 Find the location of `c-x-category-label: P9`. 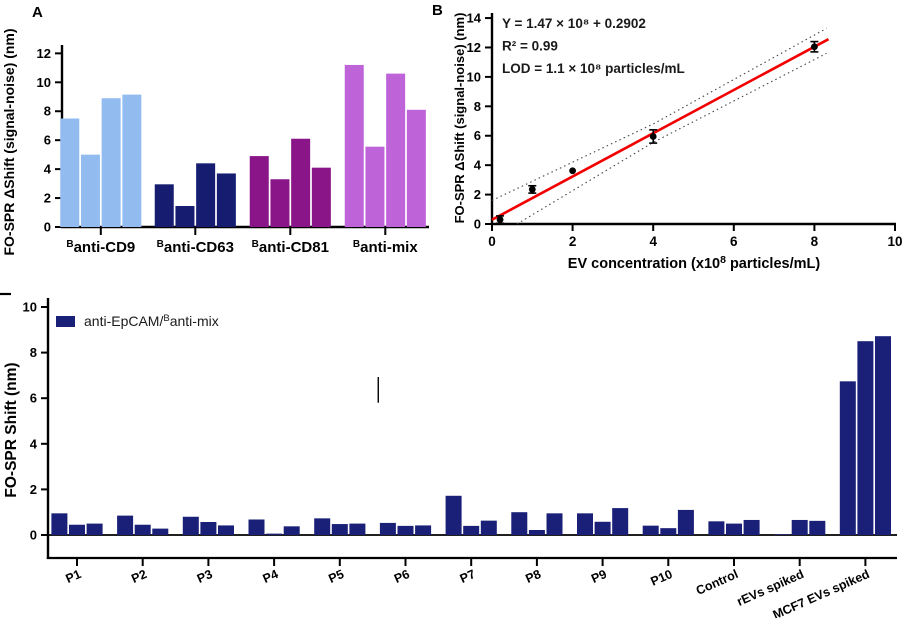

c-x-category-label: P9 is located at coordinates (599, 576).